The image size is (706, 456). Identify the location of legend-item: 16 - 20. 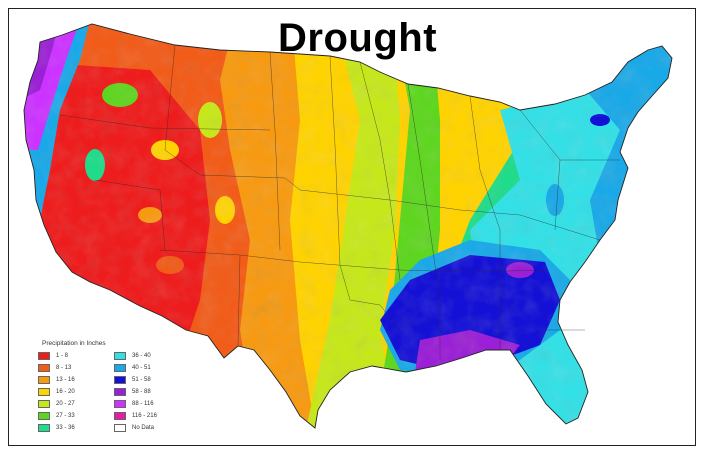
(76, 392).